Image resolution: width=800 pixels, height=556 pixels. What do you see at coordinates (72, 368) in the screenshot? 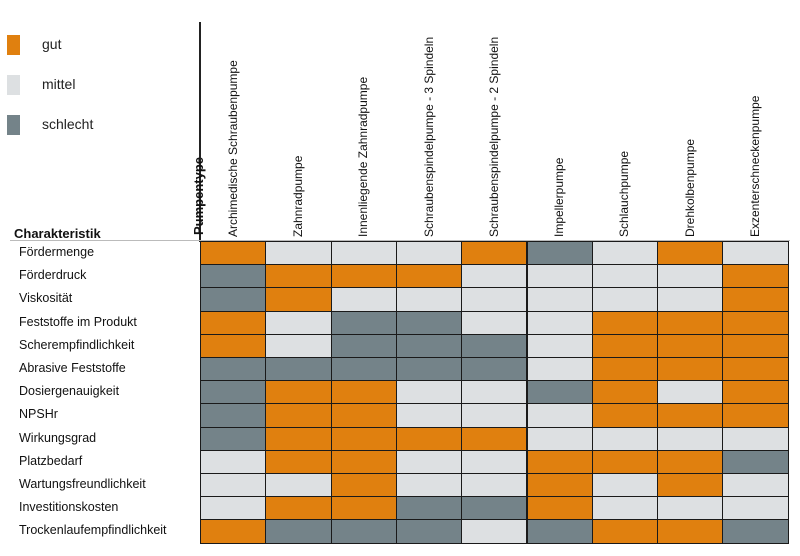
I see `row-label: Abrasive Feststoffe` at bounding box center [72, 368].